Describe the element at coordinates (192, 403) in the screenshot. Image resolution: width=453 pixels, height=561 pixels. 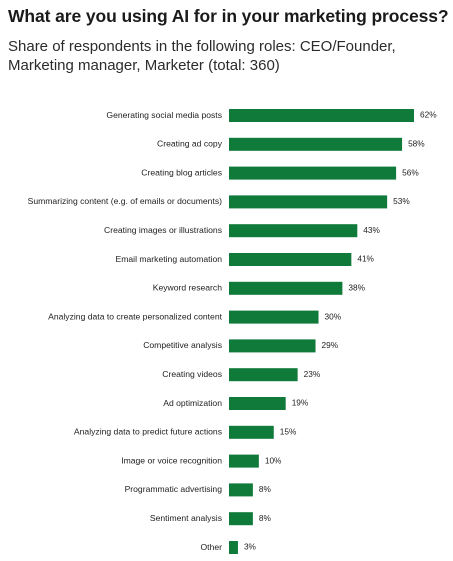
I see `category-label: Ad optimization` at that location.